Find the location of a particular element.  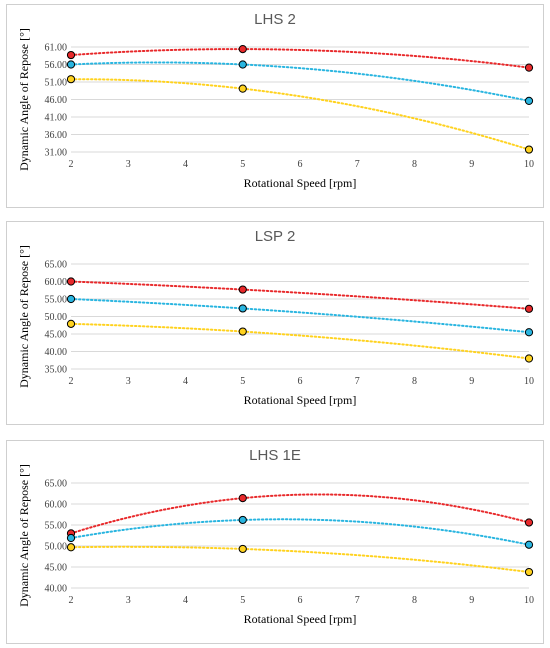

chart-title: LHS 2 is located at coordinates (275, 19).